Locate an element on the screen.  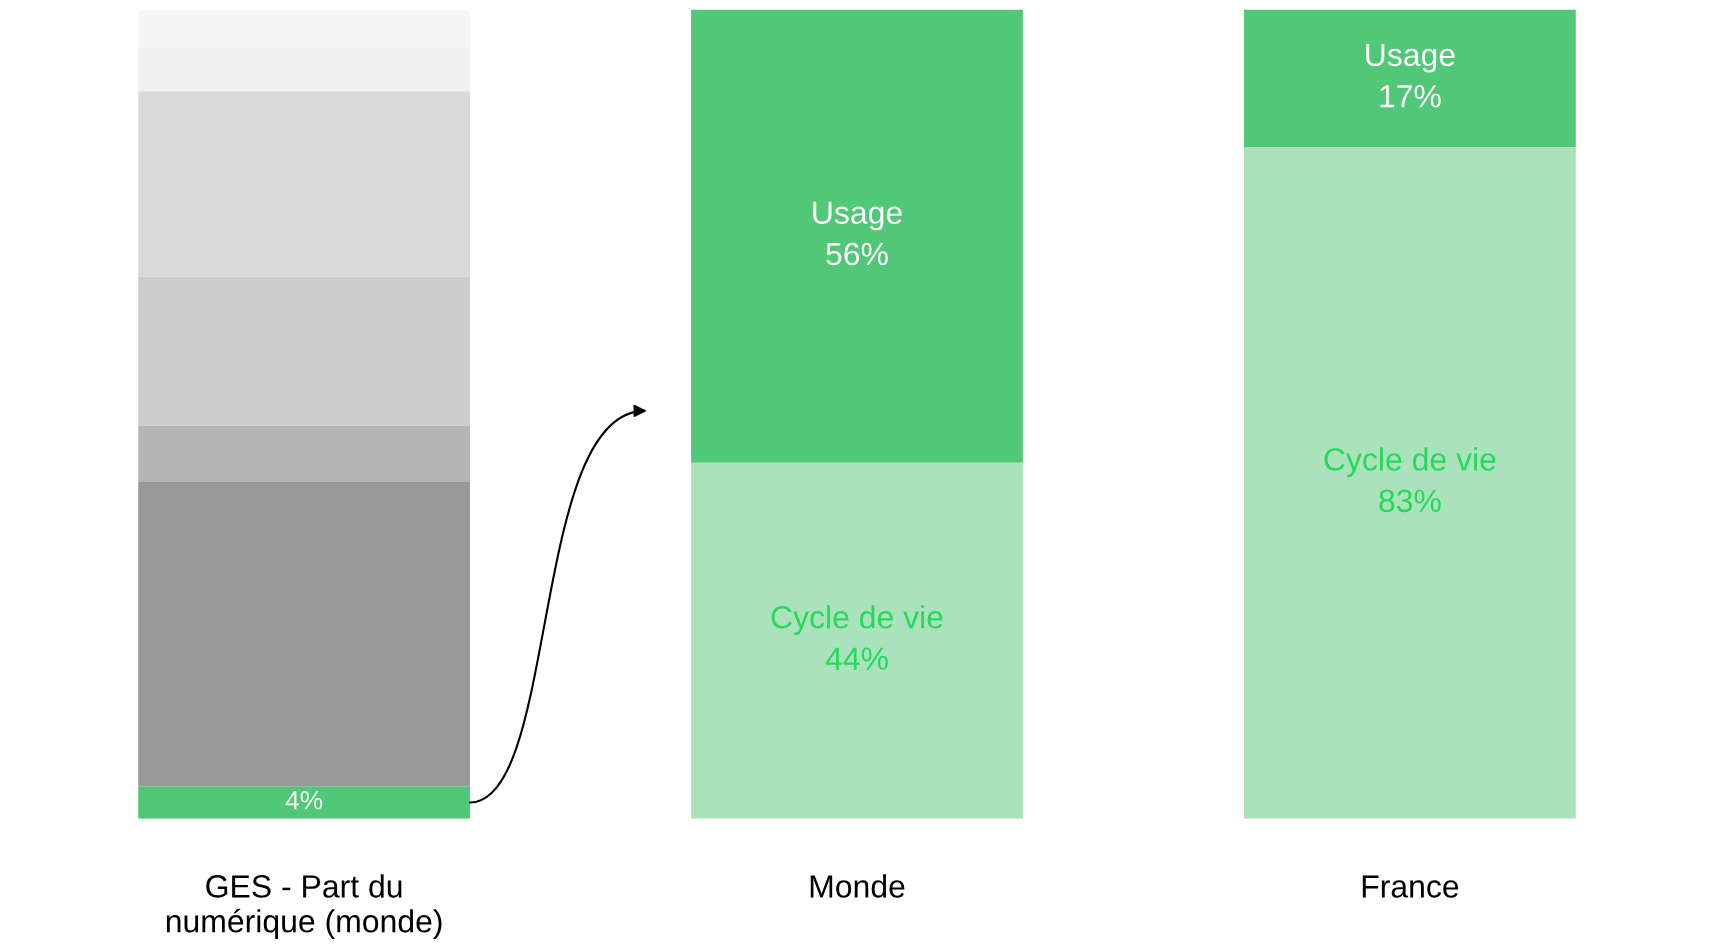
series-label: Cycle de vie is located at coordinates (857, 620).